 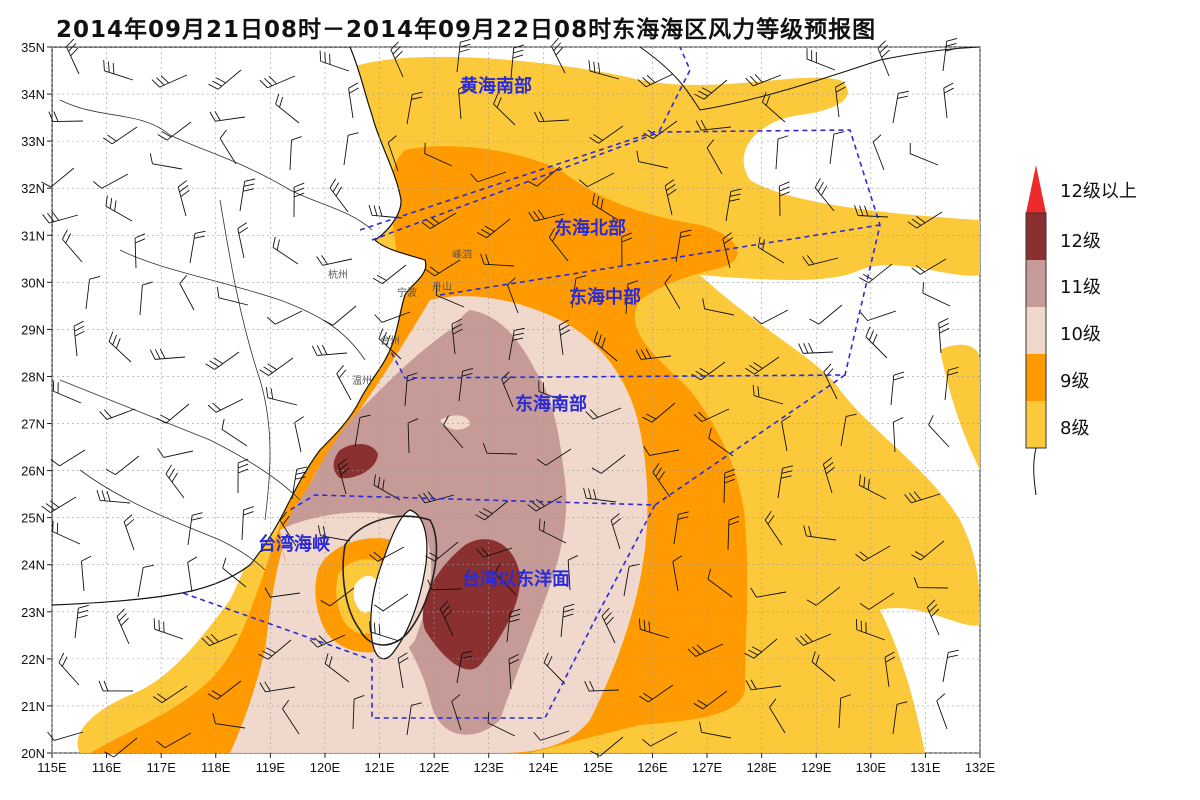 I want to click on x-tick-label: 119E, so click(x=271, y=767).